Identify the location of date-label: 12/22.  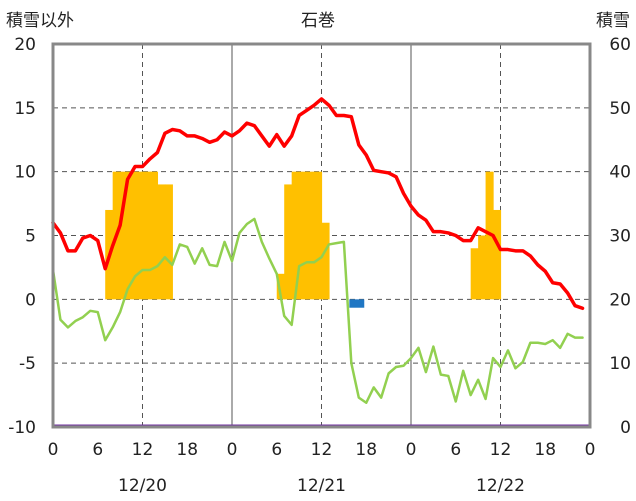
(500, 486).